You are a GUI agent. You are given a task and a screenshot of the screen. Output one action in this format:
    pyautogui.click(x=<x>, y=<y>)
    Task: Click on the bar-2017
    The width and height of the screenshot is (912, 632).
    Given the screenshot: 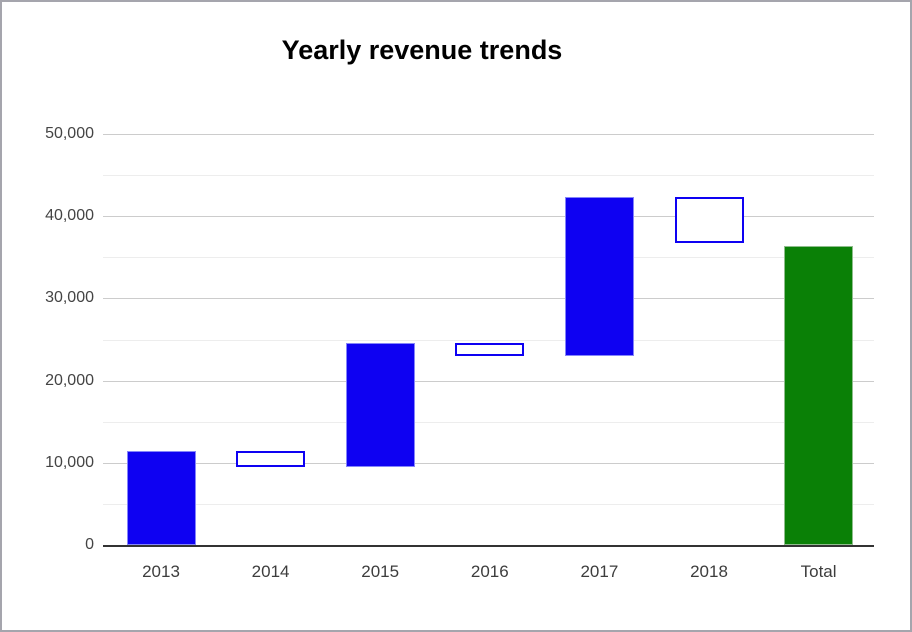 What is the action you would take?
    pyautogui.click(x=599, y=276)
    